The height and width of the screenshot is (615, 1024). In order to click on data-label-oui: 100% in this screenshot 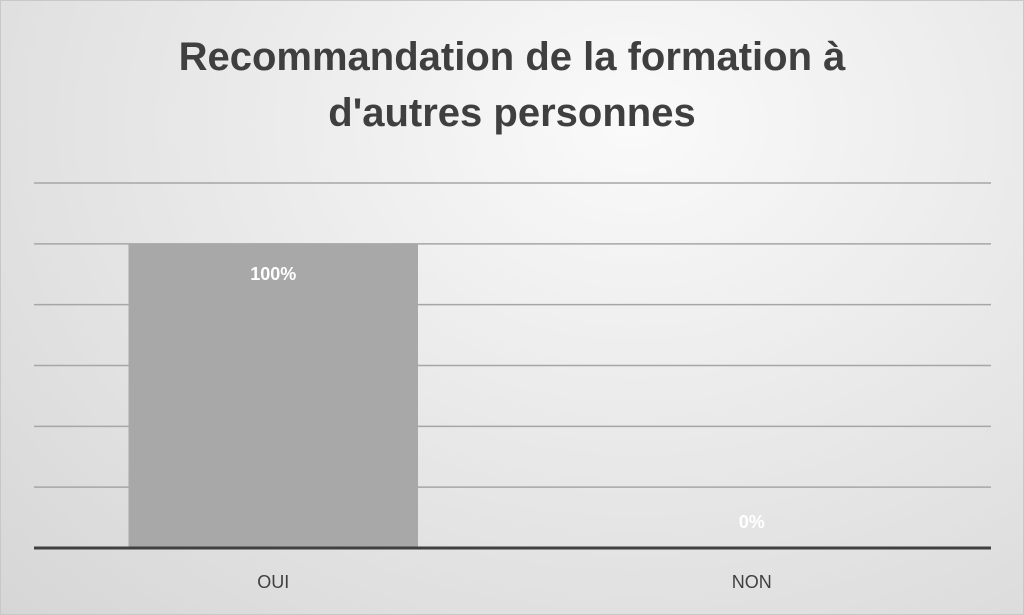, I will do `click(273, 274)`.